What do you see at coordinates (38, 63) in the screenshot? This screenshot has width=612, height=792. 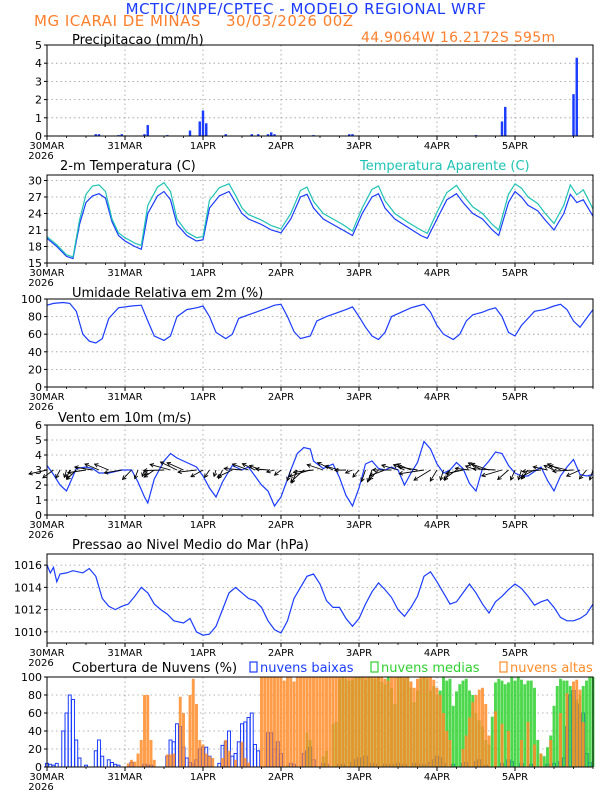 I see `y-tick-label: 4` at bounding box center [38, 63].